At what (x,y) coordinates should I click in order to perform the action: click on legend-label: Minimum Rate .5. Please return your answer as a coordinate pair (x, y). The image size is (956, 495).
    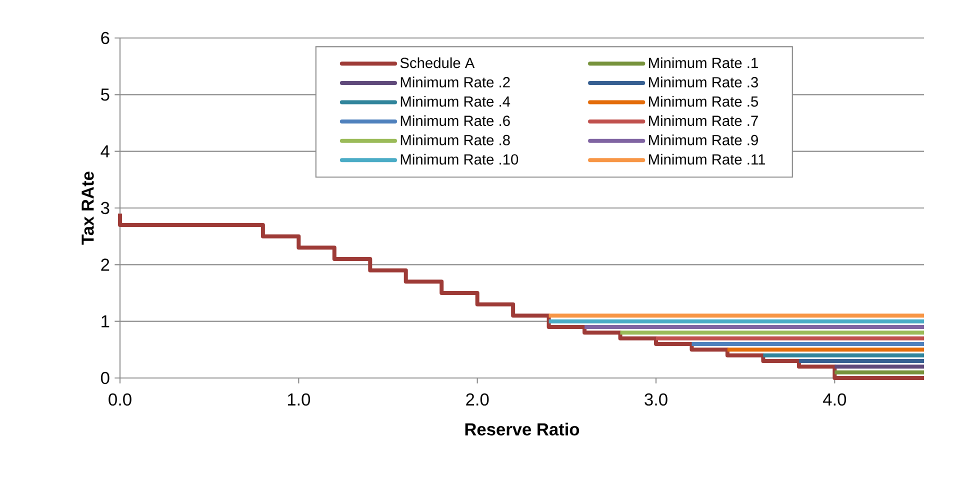
    Looking at the image, I should click on (703, 101).